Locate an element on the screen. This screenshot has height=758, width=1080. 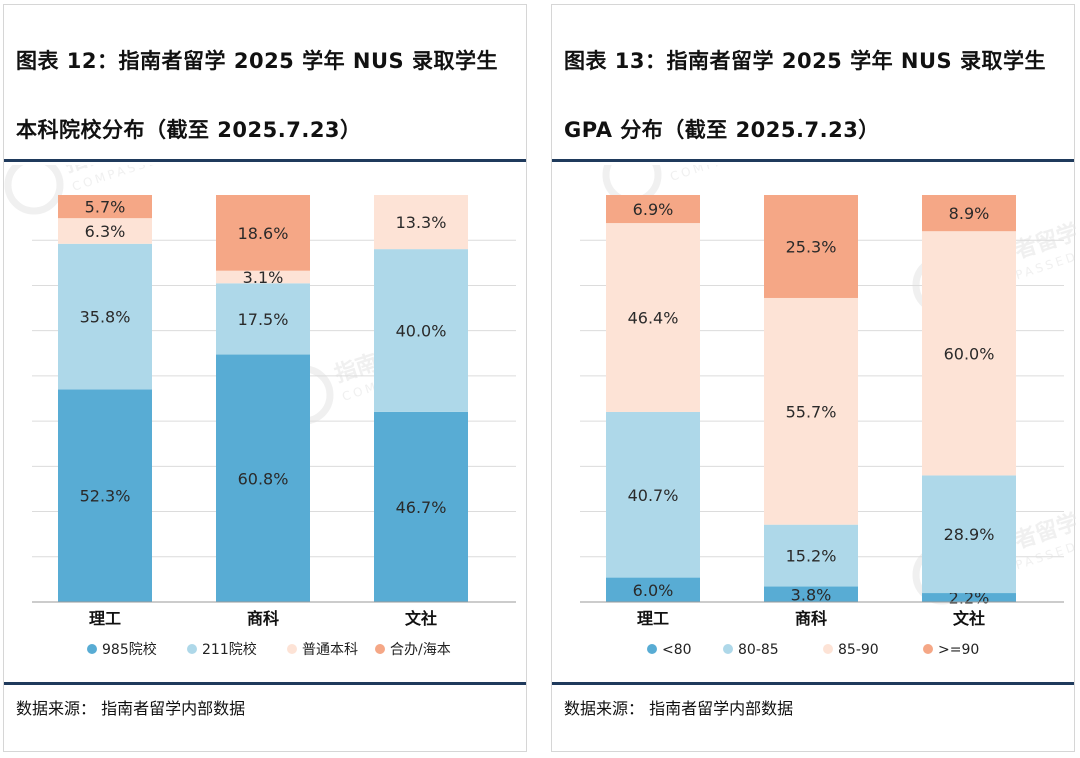
legend-label: 普通本科 is located at coordinates (330, 650).